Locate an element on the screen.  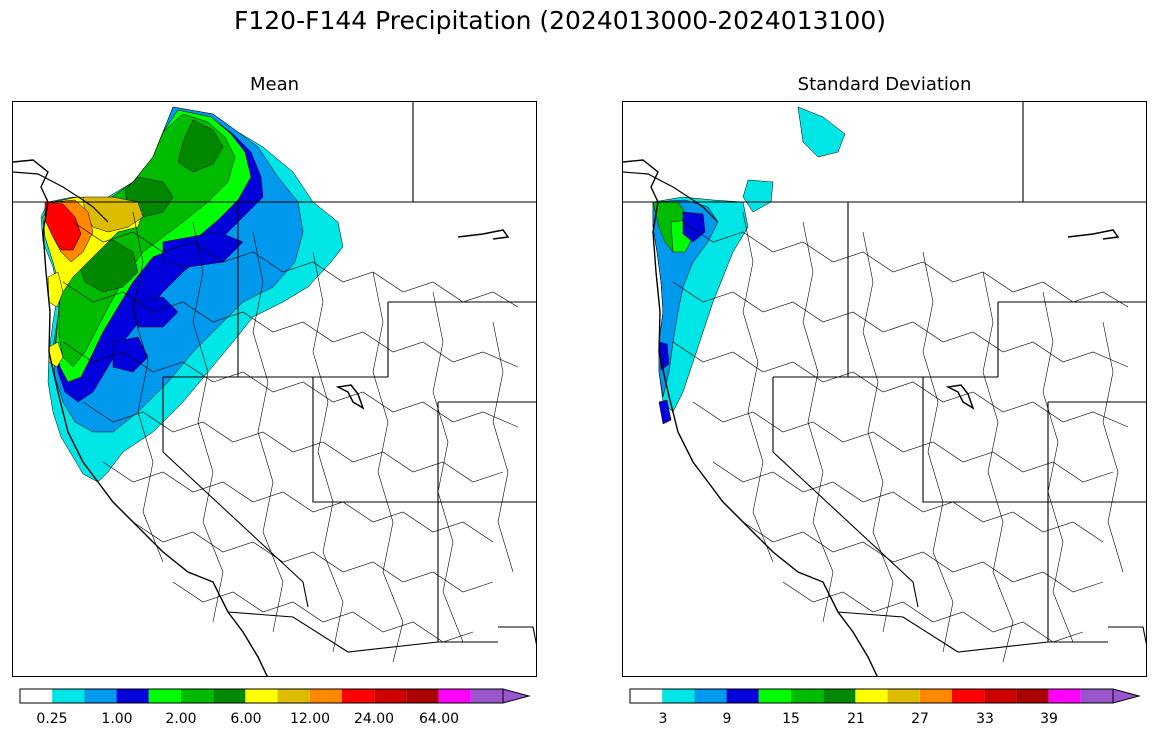
stddev-colorbar-tick: 39 is located at coordinates (1049, 719).